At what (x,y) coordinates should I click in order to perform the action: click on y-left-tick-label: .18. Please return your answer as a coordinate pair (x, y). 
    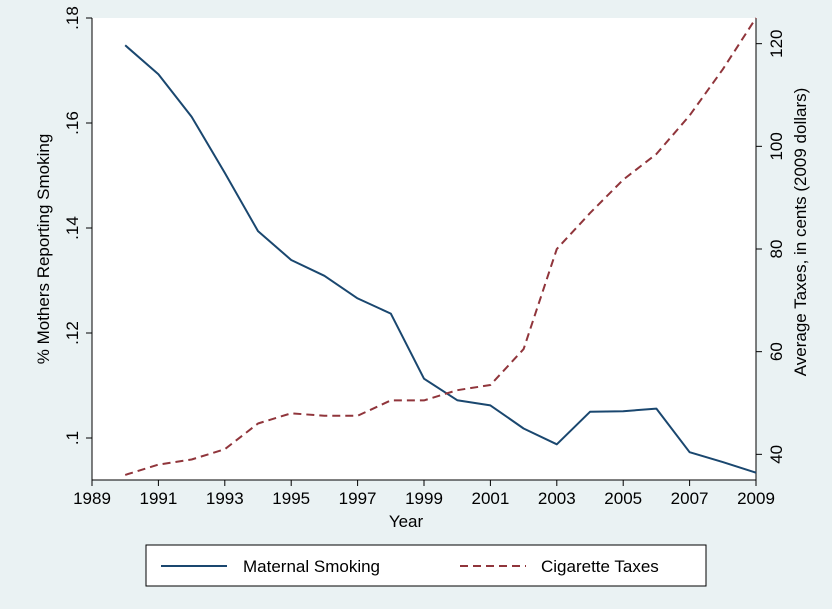
    Looking at the image, I should click on (72, 18).